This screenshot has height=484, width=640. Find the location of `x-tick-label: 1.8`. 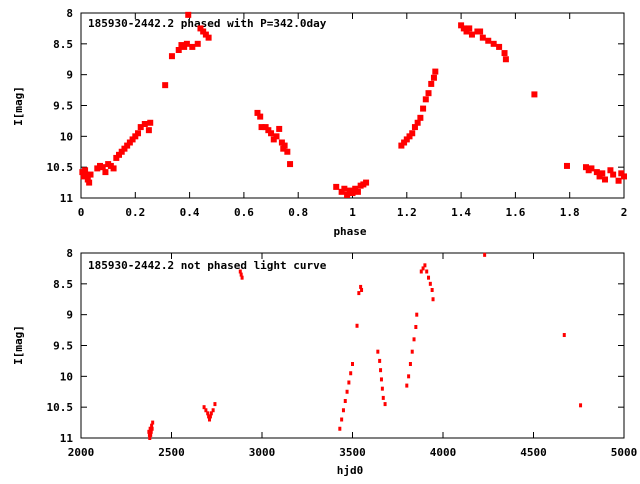

x-tick-label: 1.8 is located at coordinates (570, 212).